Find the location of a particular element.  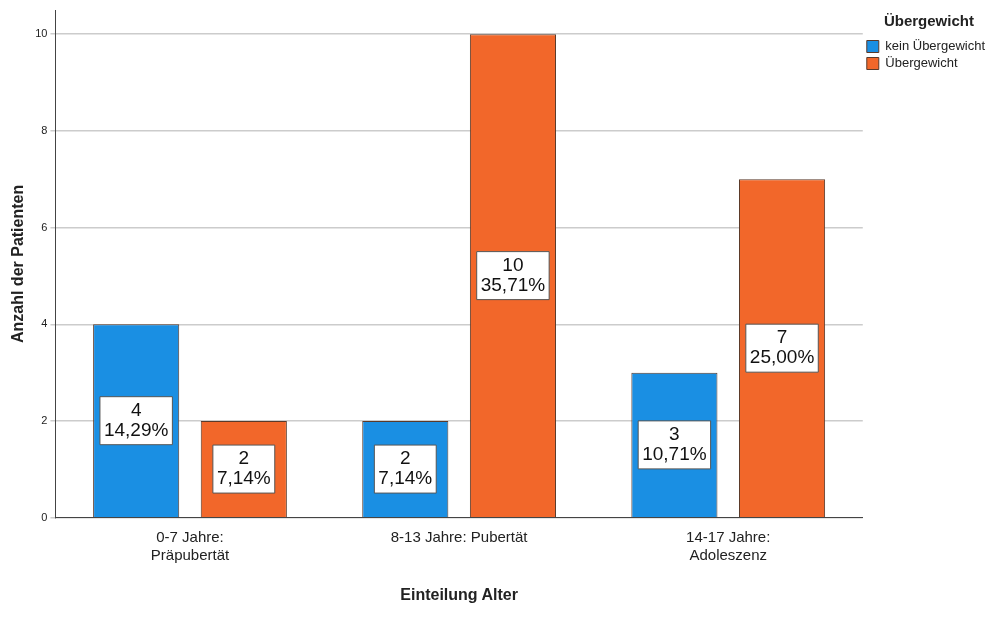

data-label: 3 10,71% is located at coordinates (674, 444).